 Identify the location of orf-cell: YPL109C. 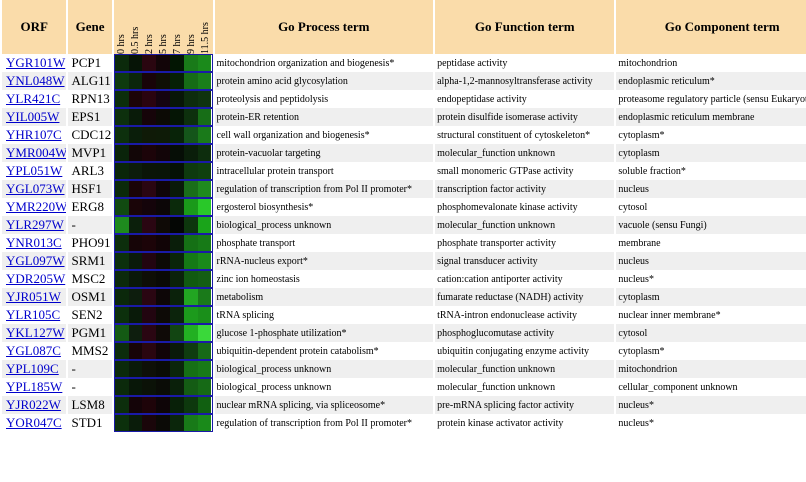
(34, 369).